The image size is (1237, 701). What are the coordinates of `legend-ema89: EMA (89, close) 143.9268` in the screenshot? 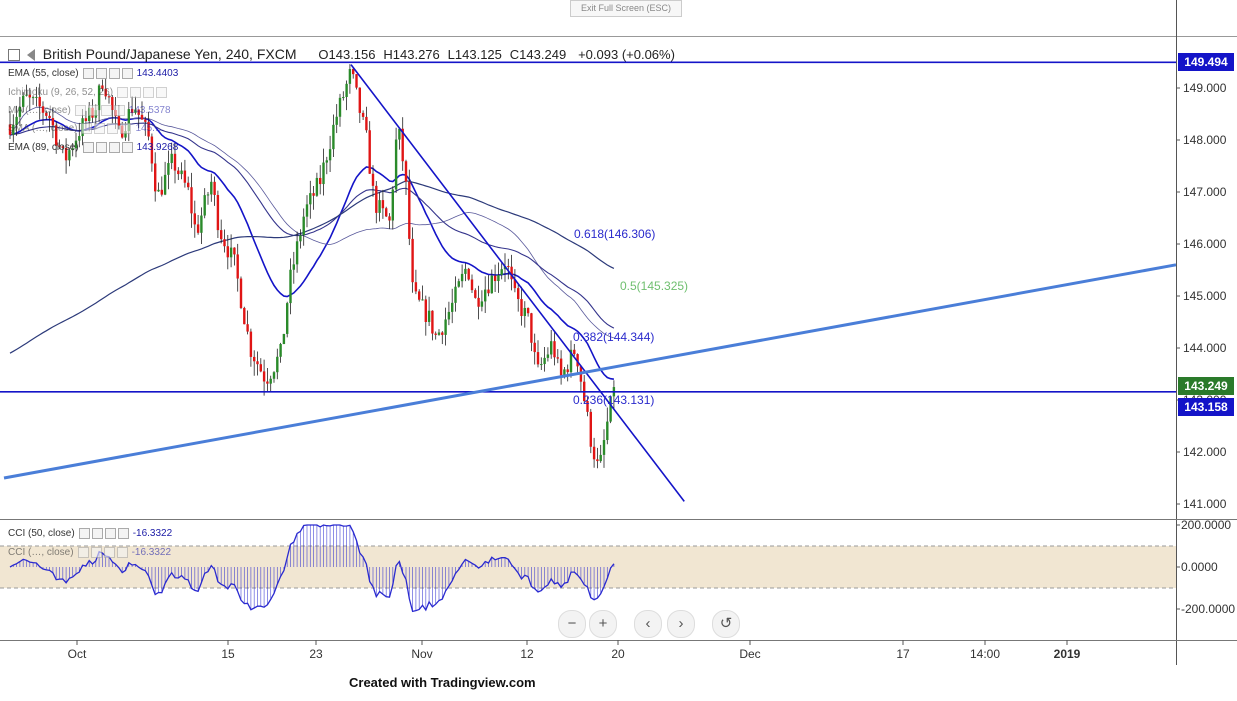 It's located at (93, 147).